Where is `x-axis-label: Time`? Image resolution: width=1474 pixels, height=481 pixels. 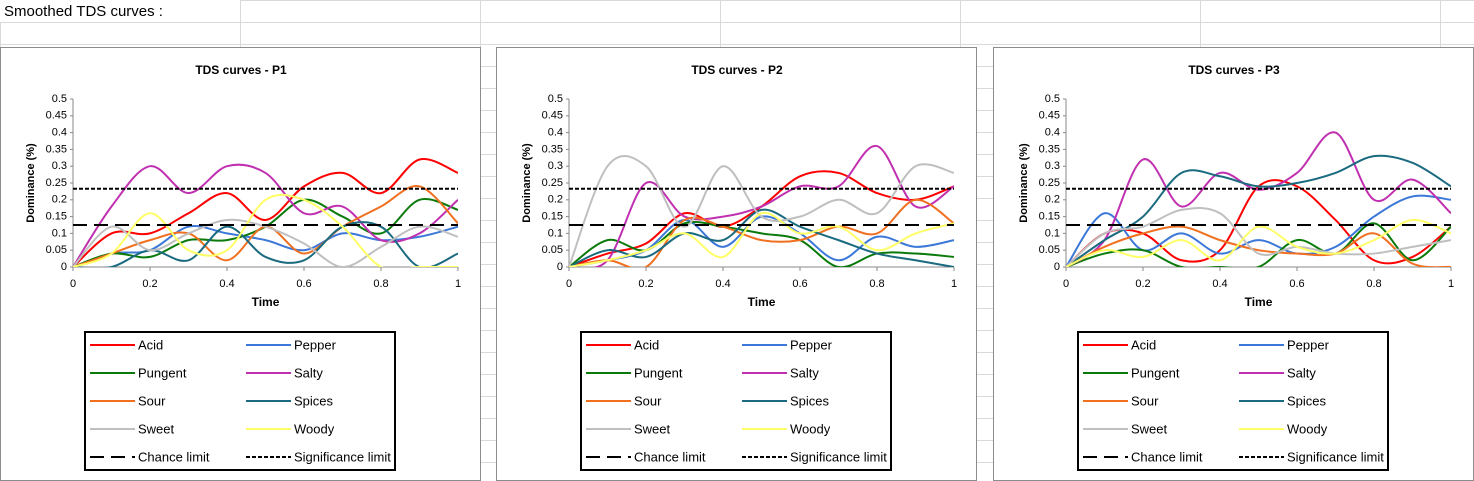 x-axis-label: Time is located at coordinates (762, 302).